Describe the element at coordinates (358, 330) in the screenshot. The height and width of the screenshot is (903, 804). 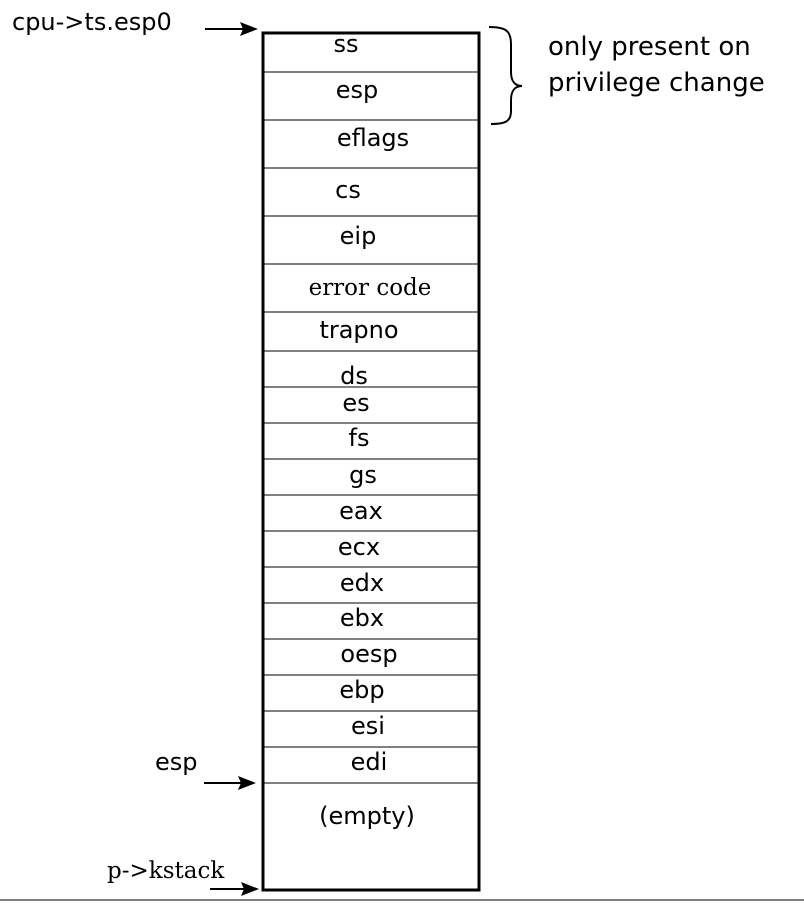
I see `stack-cell-label: trapno` at that location.